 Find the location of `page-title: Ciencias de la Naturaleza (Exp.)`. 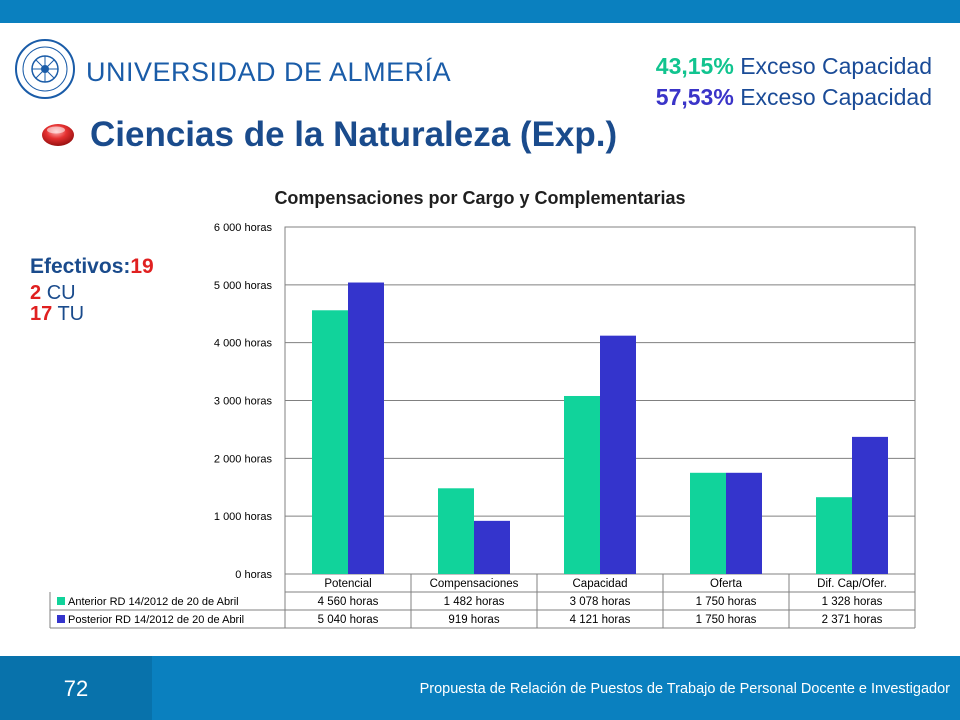

page-title: Ciencias de la Naturaleza (Exp.) is located at coordinates (354, 134).